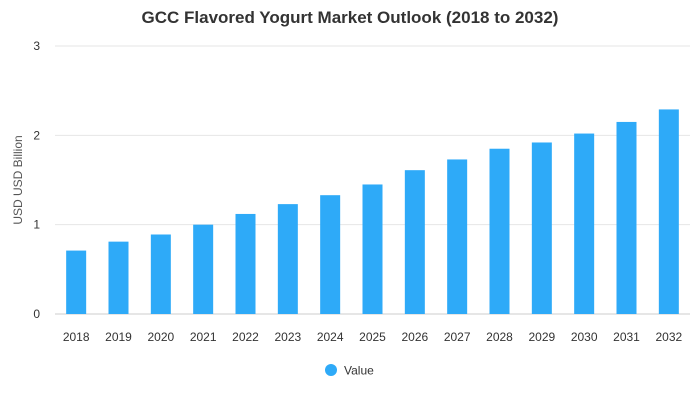 The height and width of the screenshot is (400, 700). Describe the element at coordinates (668, 337) in the screenshot. I see `x-tick-label: 2032` at that location.